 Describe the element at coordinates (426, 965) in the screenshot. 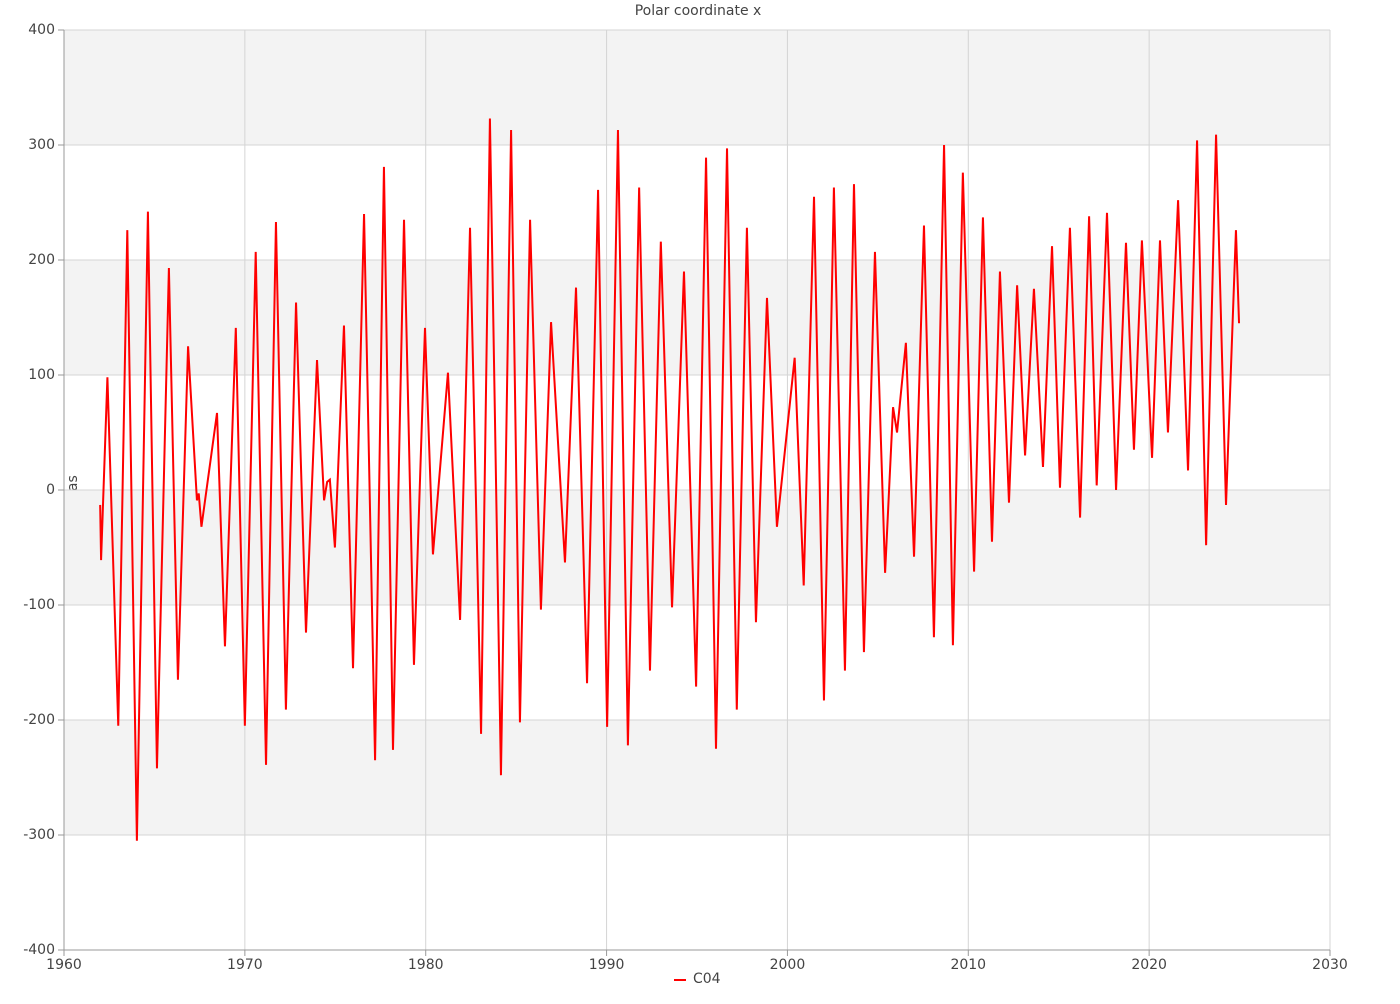

I see `x-tick-label: 1980` at that location.